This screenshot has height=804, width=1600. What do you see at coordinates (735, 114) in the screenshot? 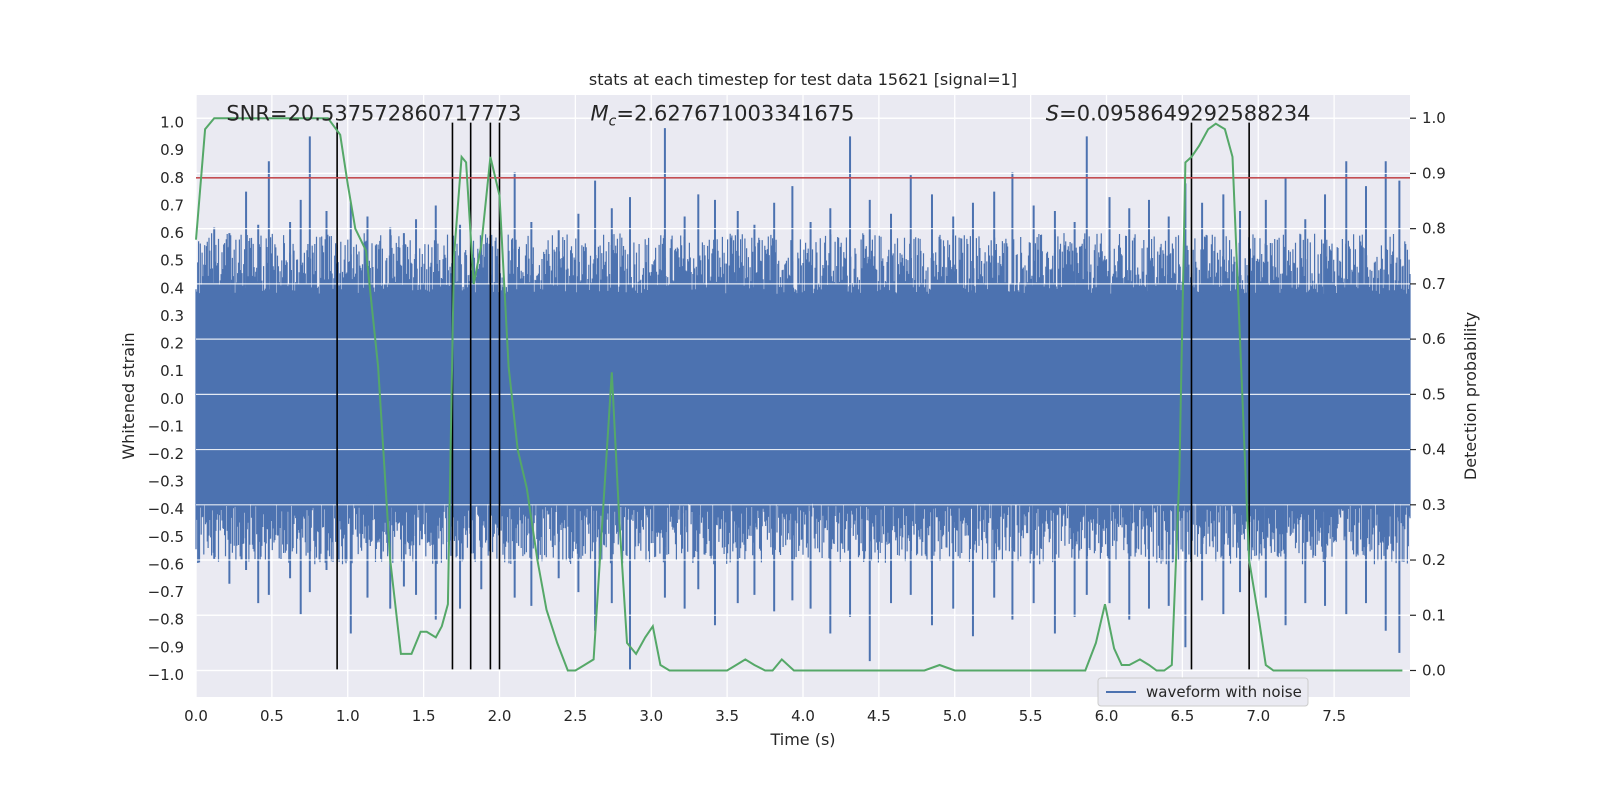
I see `annotation-value: =2.627671003341675` at bounding box center [735, 114].